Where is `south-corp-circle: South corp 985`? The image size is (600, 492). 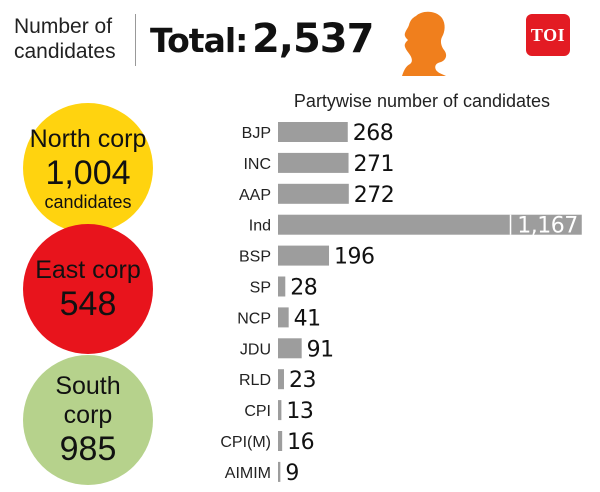 south-corp-circle: South corp 985 is located at coordinates (88, 420).